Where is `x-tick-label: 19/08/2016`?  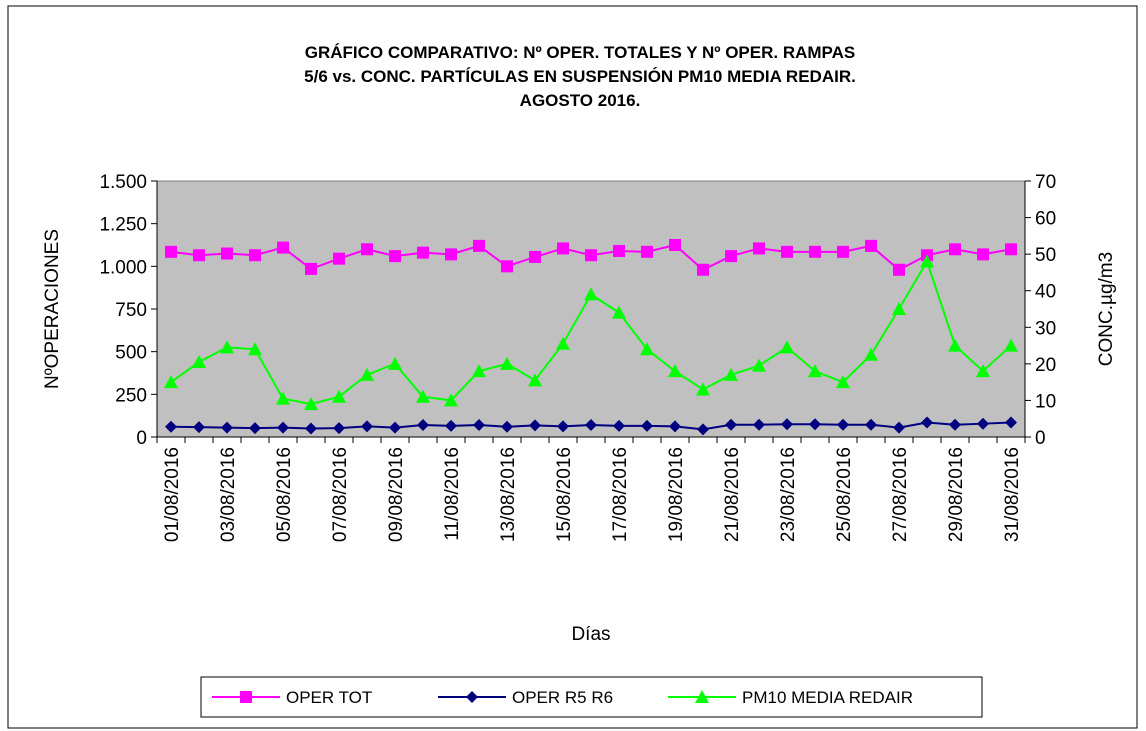 x-tick-label: 19/08/2016 is located at coordinates (676, 494).